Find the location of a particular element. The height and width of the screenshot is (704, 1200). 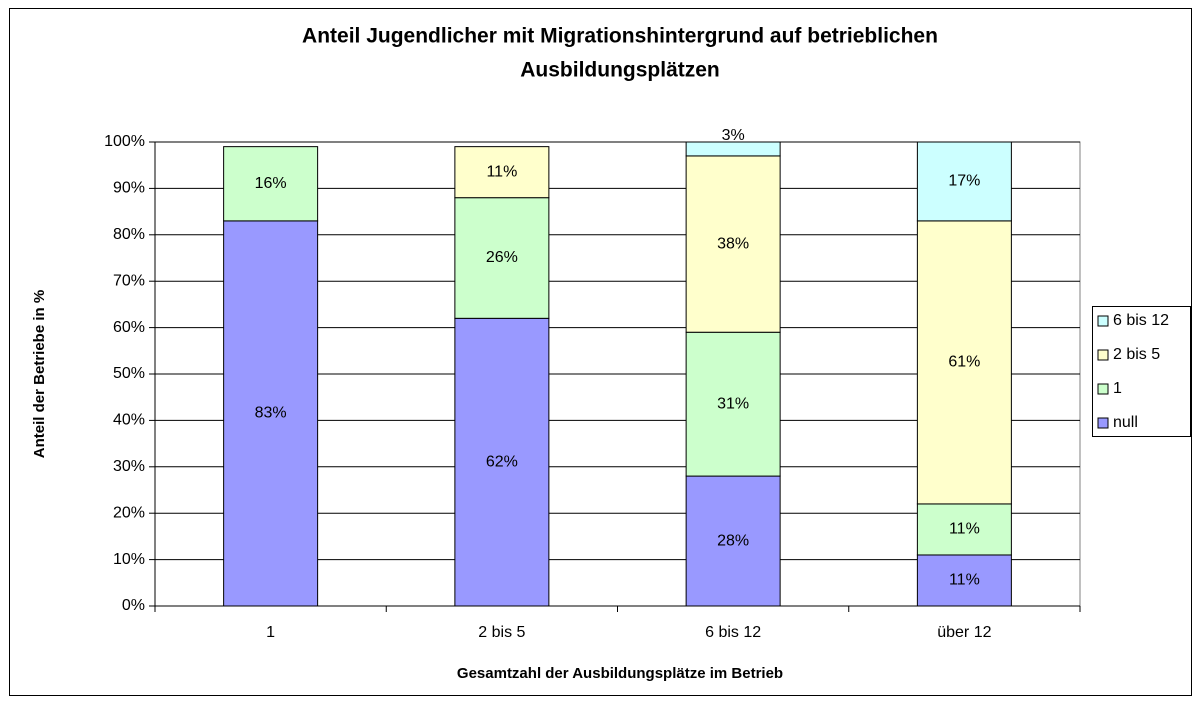

x-tick-label: über 12 is located at coordinates (964, 632).